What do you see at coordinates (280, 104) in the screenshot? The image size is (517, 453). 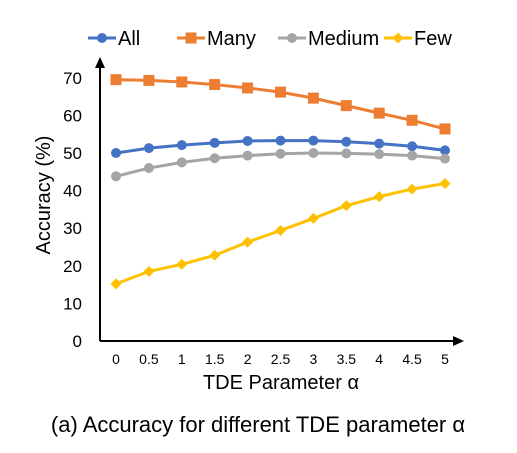 I see `series-many` at bounding box center [280, 104].